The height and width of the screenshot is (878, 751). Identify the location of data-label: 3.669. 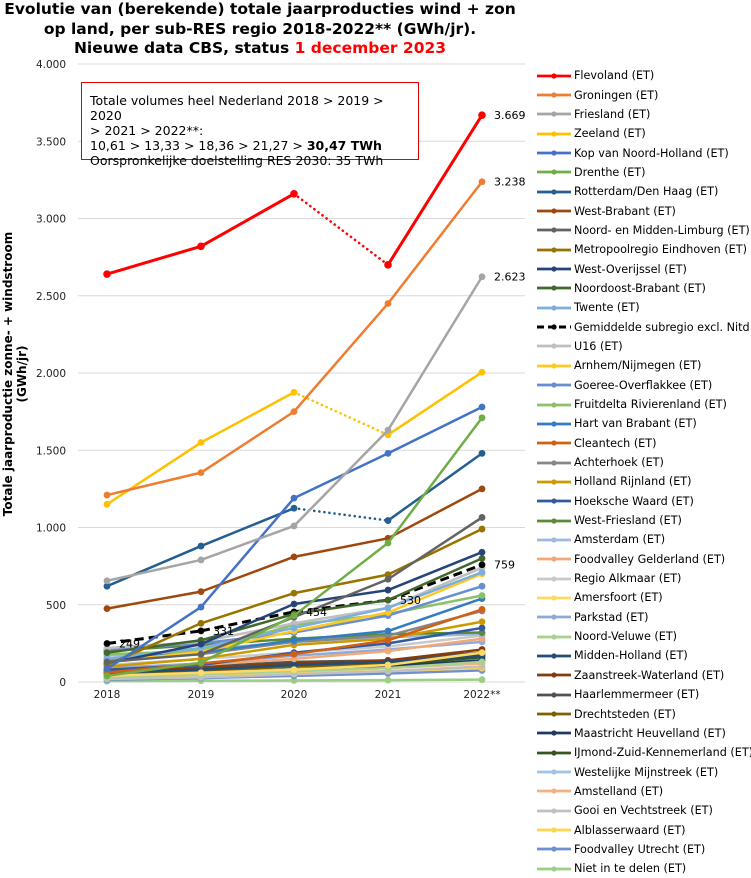
(510, 115).